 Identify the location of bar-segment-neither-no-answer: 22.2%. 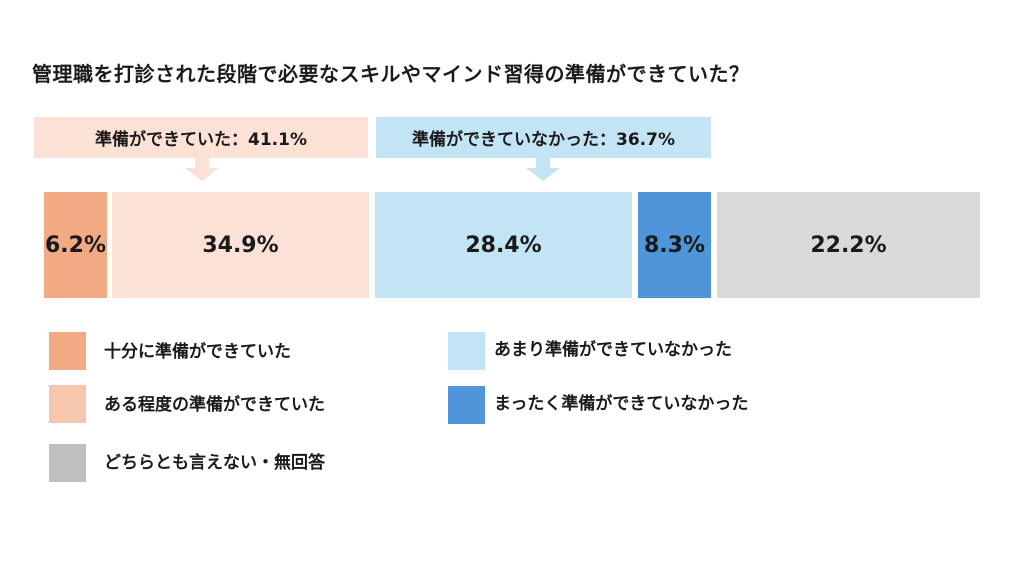
(848, 245).